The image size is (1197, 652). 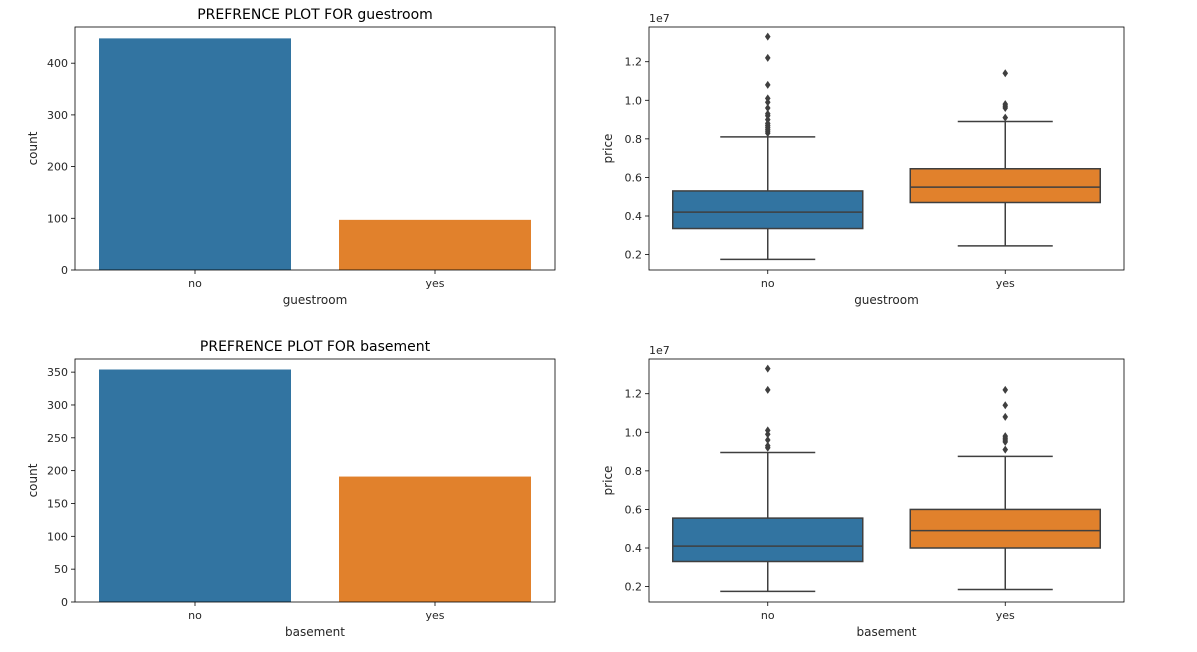 I want to click on y-tick-label: 250, so click(x=57, y=438).